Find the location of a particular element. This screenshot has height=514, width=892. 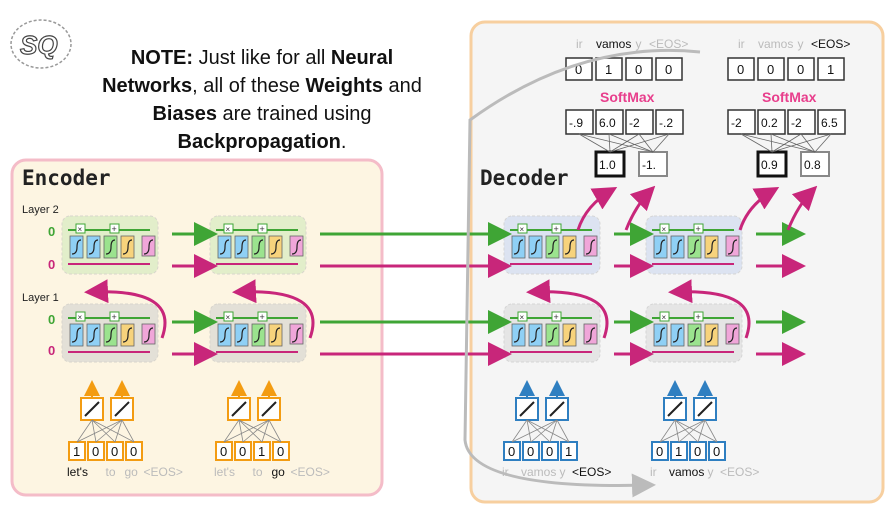

fully-connected-value: -1. is located at coordinates (649, 165).